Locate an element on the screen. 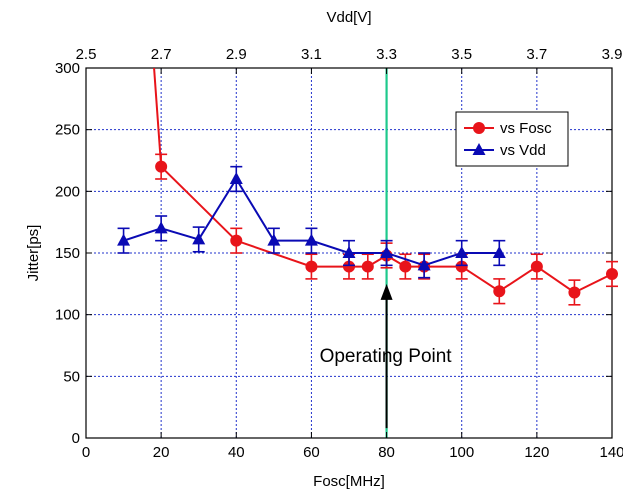 This screenshot has width=623, height=498. x-tick-label: 100 is located at coordinates (461, 452).